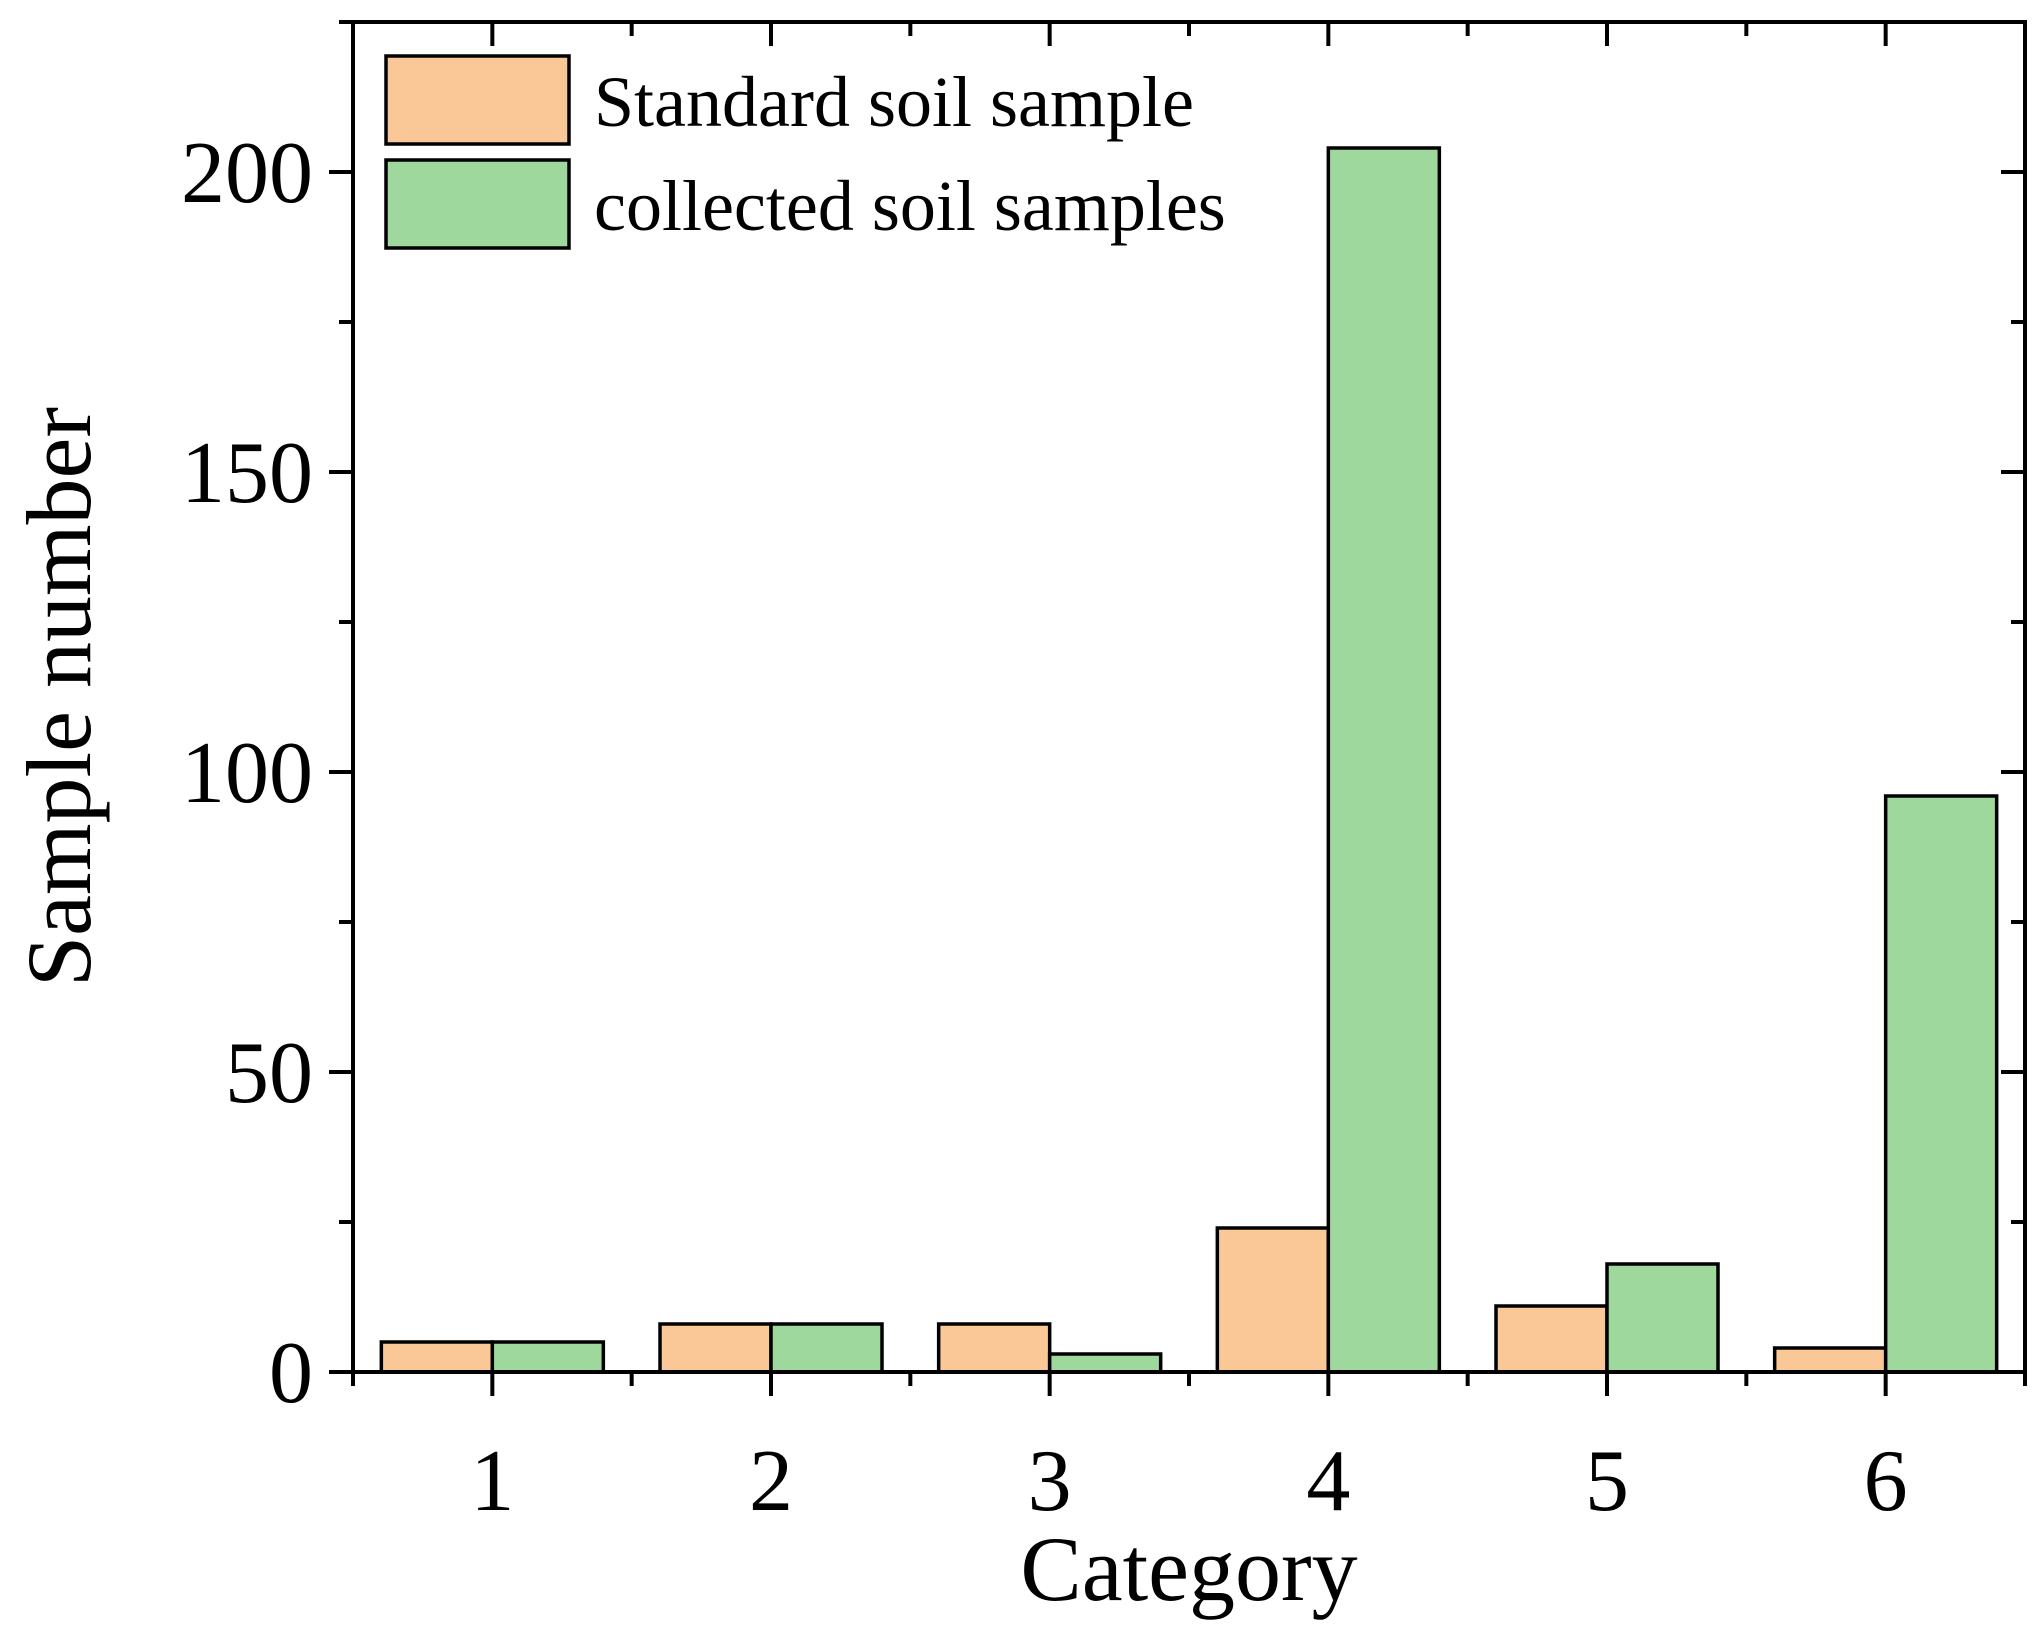 The height and width of the screenshot is (1636, 2041). Describe the element at coordinates (894, 102) in the screenshot. I see `legend-label-standard: Standard soil sample` at that location.